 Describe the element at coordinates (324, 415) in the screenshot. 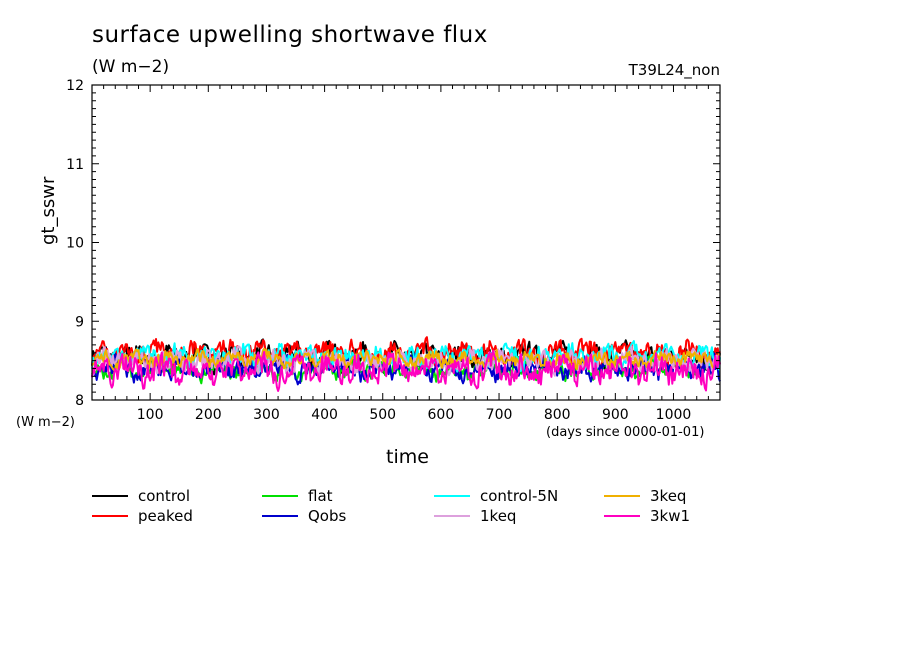

I see `x-tick-label: 400` at that location.